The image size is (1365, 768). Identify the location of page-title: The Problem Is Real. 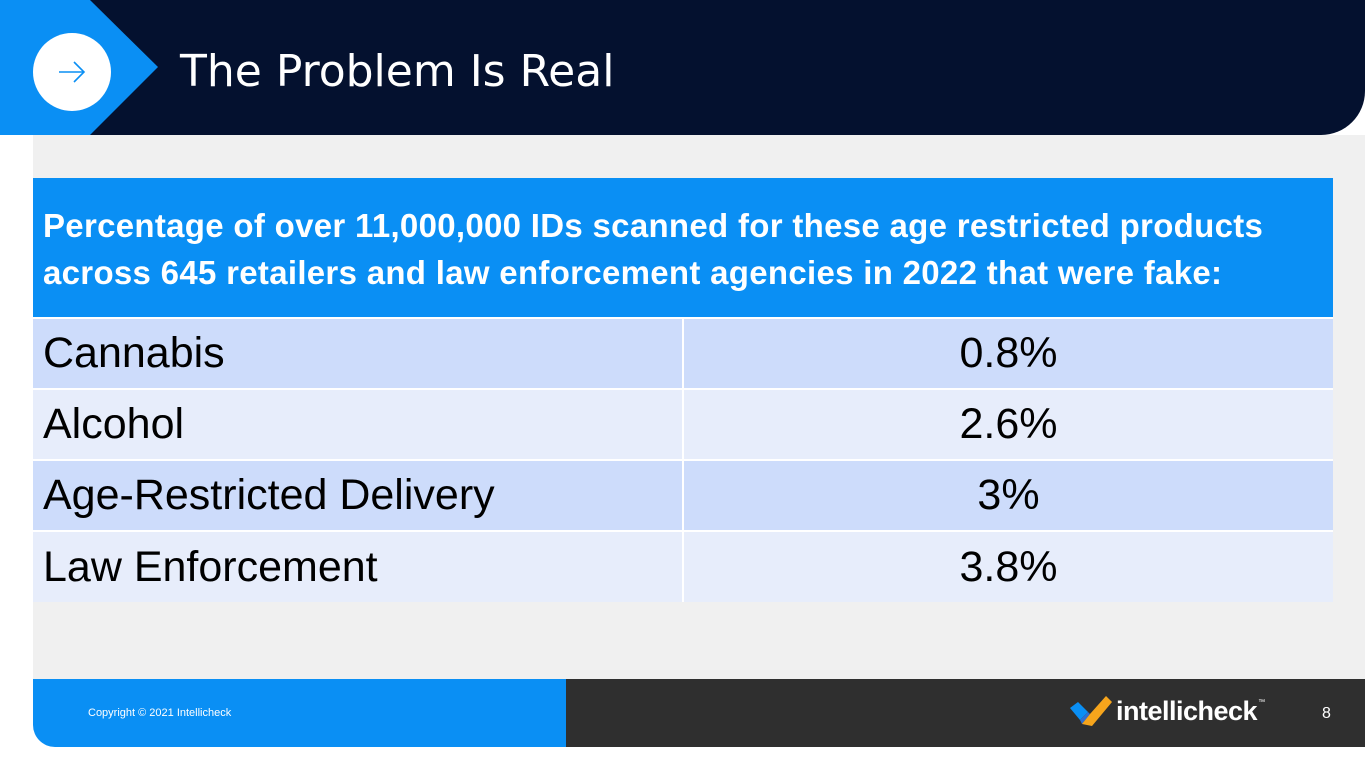
(397, 71).